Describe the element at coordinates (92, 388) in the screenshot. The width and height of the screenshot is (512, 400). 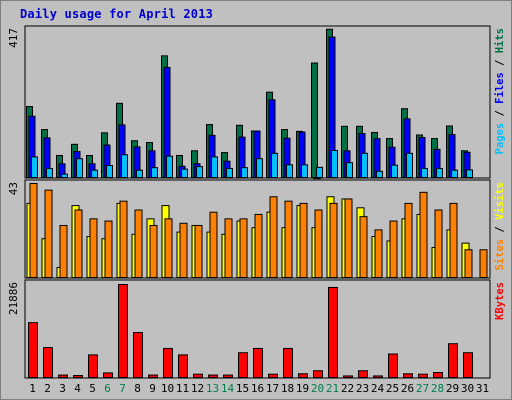
I see `x-tick-label-5: 5` at that location.